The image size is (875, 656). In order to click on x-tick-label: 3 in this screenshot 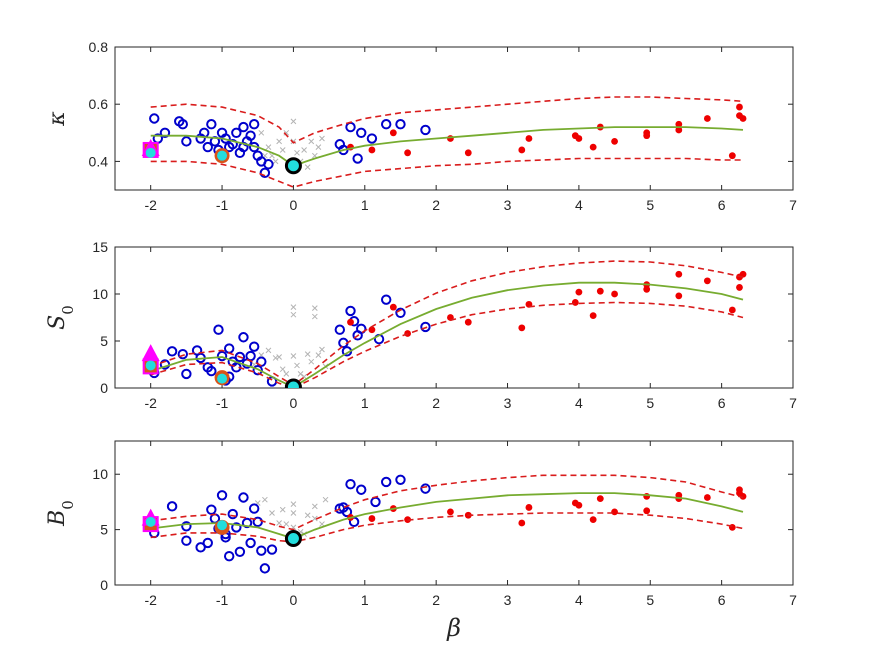, I will do `click(508, 403)`.